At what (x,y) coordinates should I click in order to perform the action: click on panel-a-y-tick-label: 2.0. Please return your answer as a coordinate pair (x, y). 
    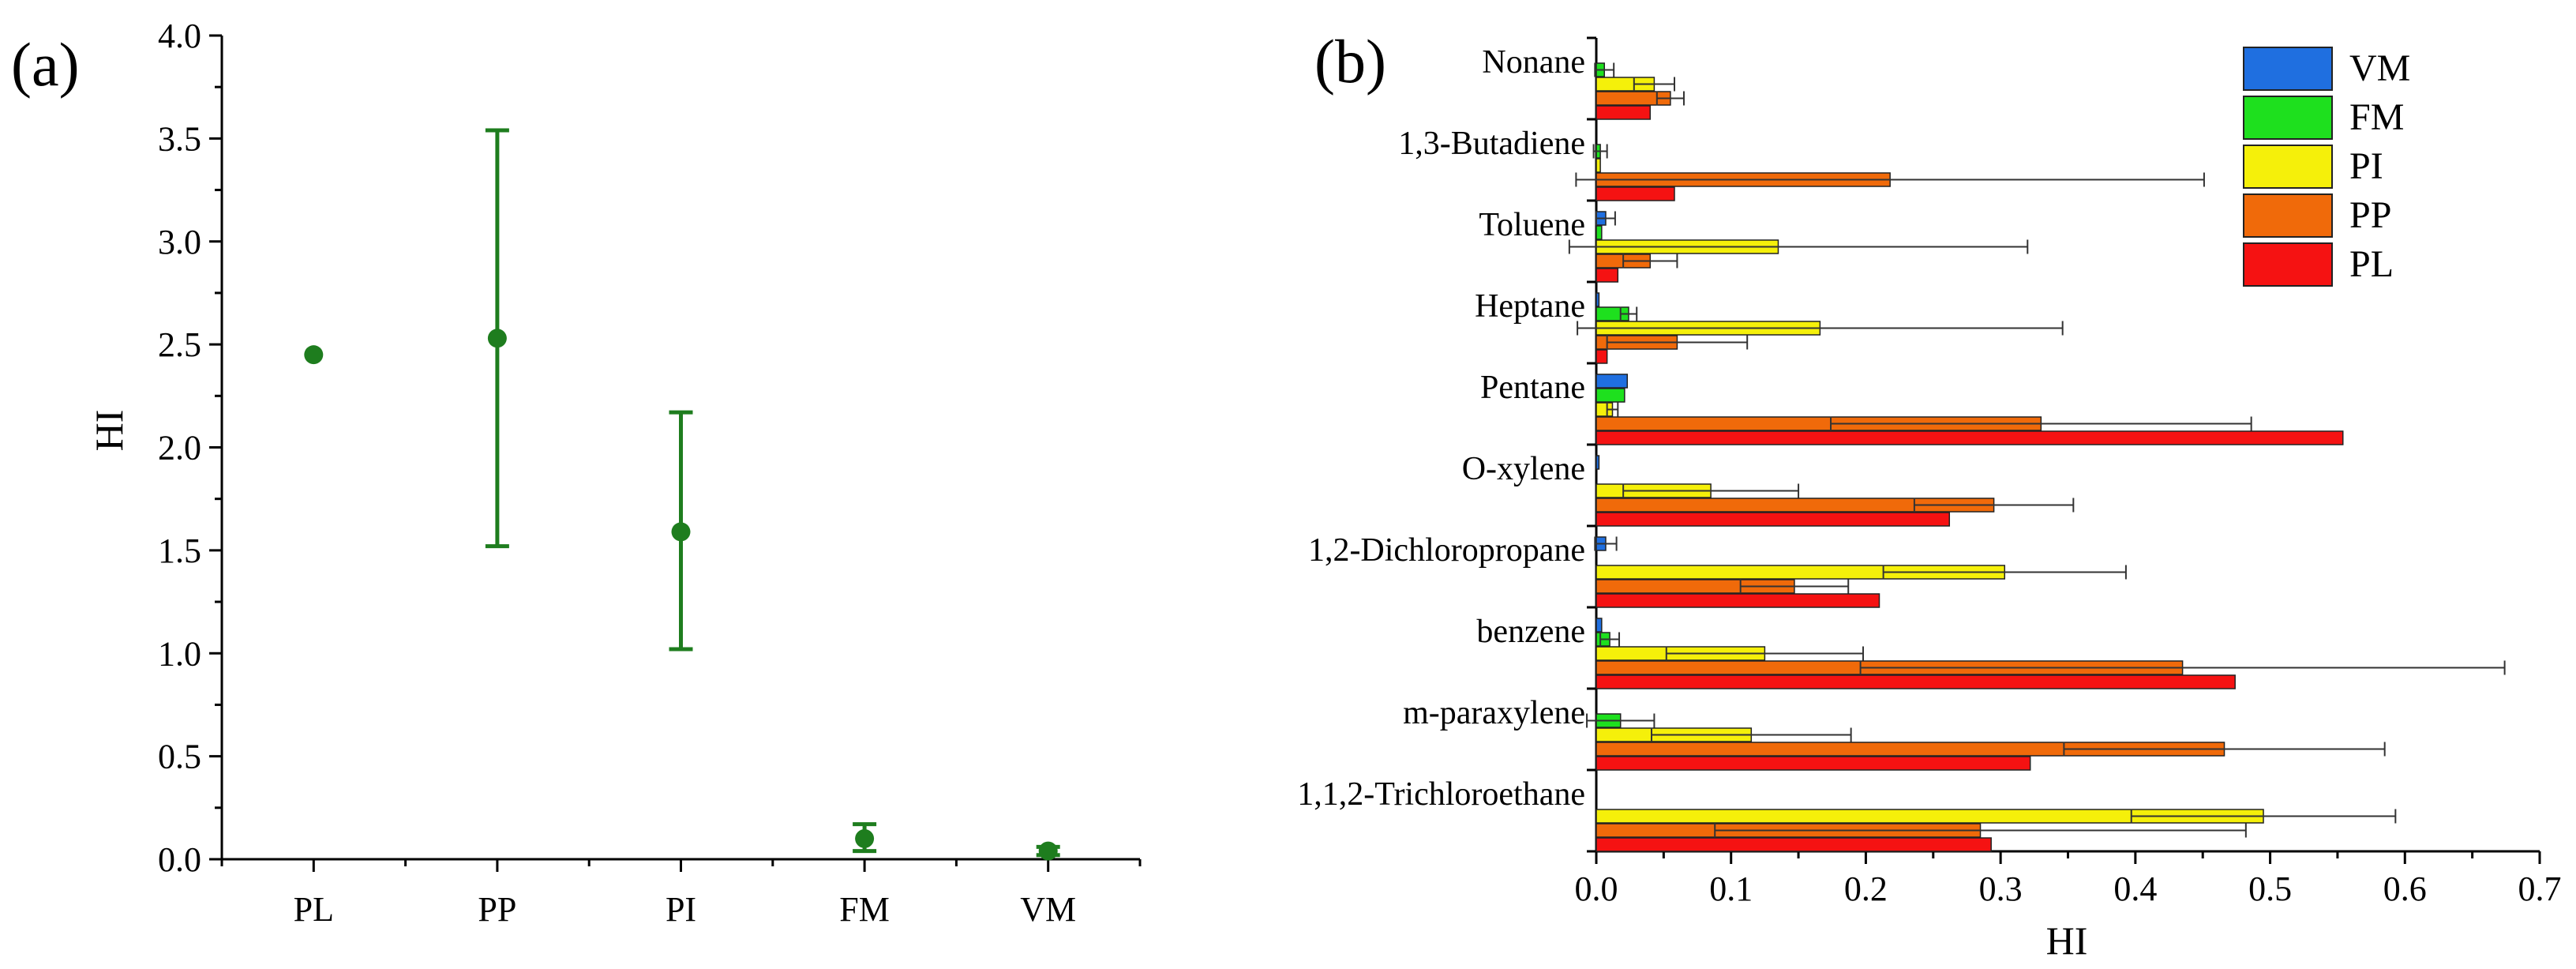
    Looking at the image, I should click on (179, 448).